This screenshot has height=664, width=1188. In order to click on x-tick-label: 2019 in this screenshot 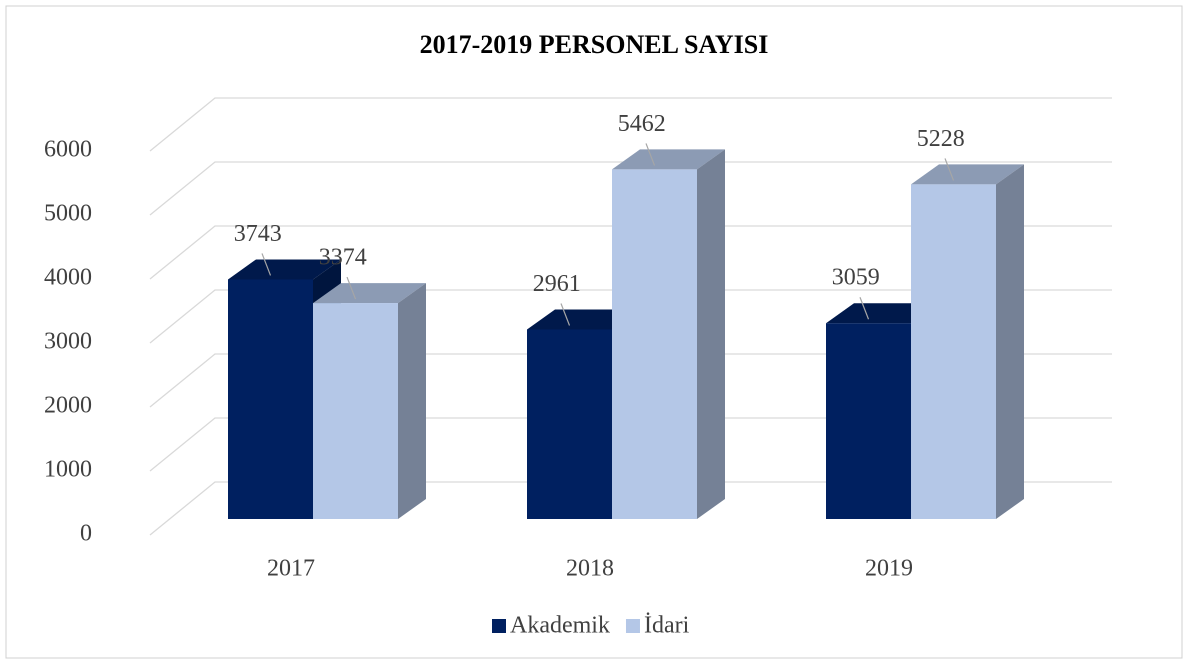, I will do `click(889, 569)`.